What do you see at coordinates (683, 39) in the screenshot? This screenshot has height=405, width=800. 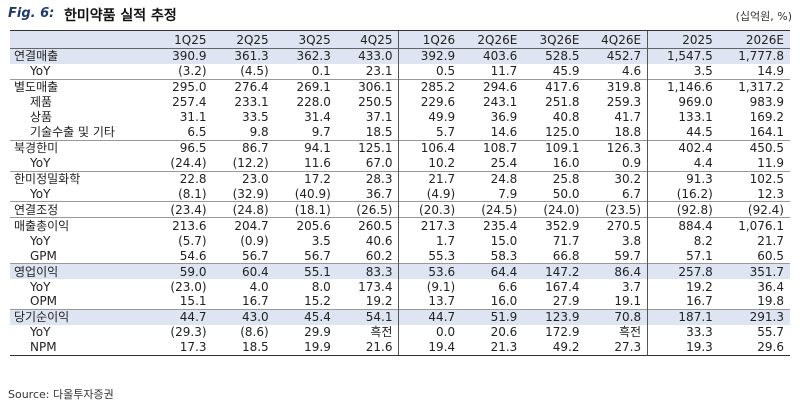 I see `column-header: 2025` at bounding box center [683, 39].